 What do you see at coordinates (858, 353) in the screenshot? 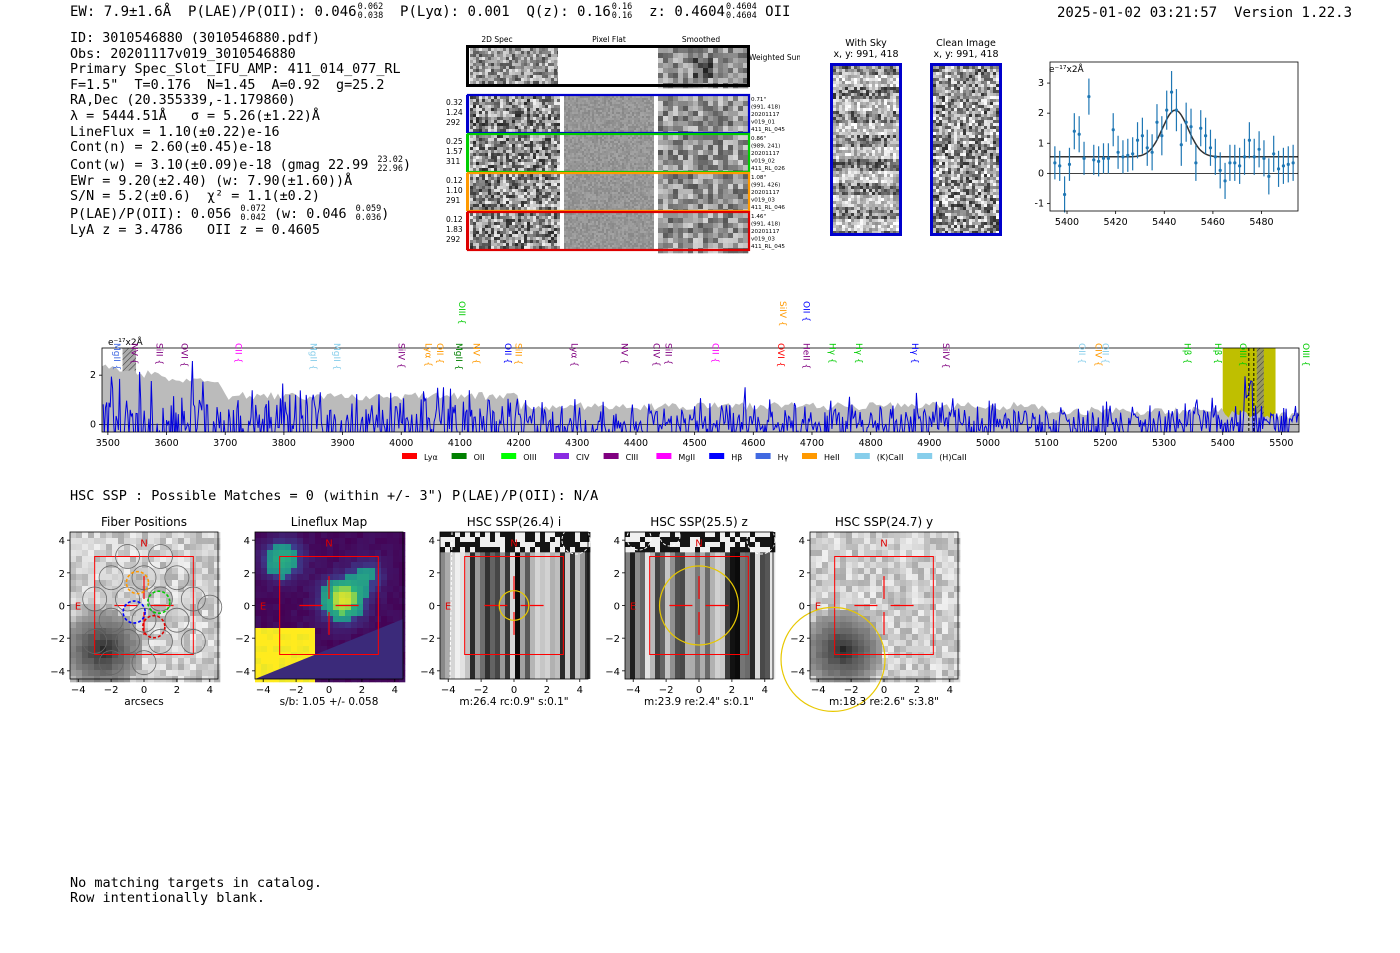
I see `line-marker: Hγ {` at bounding box center [858, 353].